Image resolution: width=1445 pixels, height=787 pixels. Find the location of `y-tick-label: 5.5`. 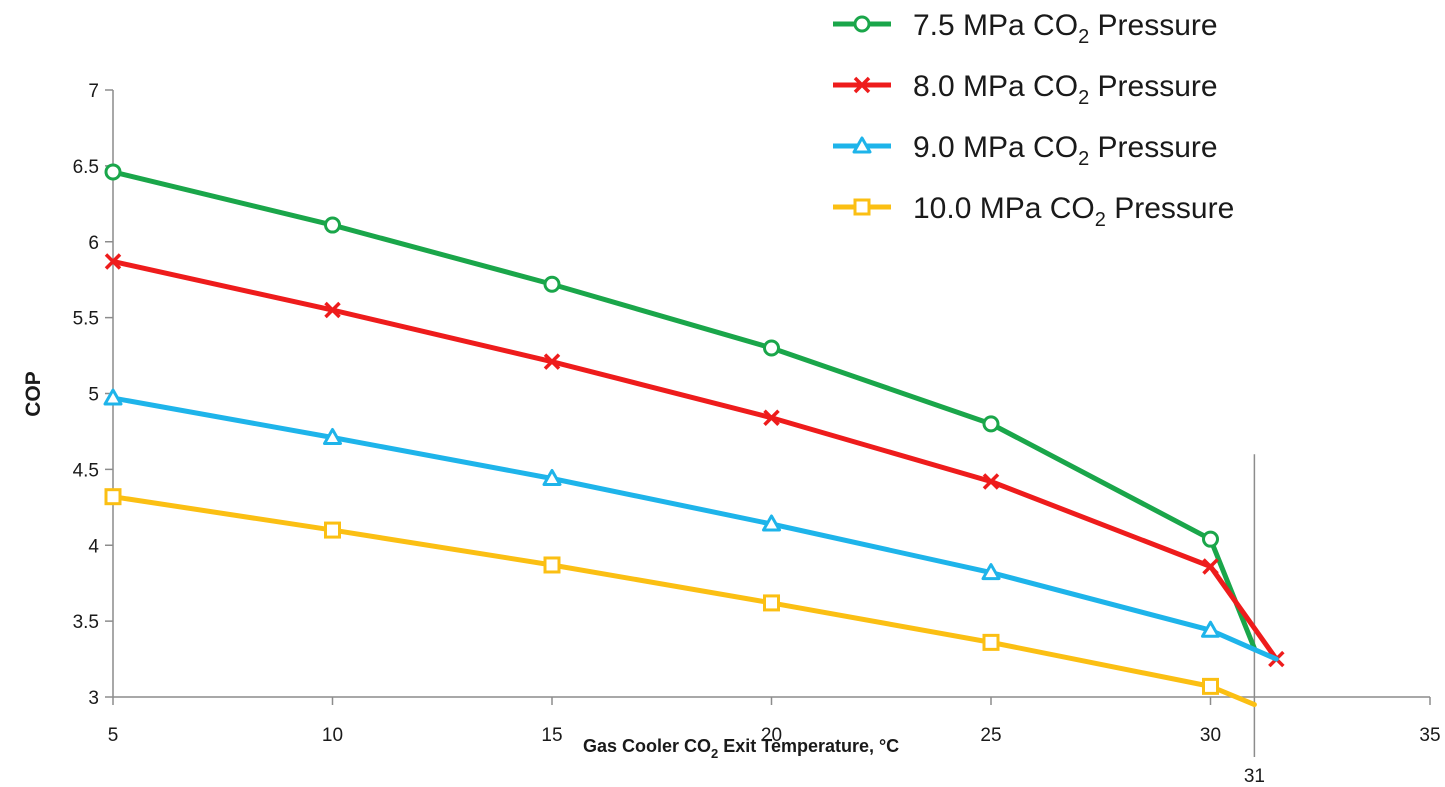

y-tick-label: 5.5 is located at coordinates (86, 319).